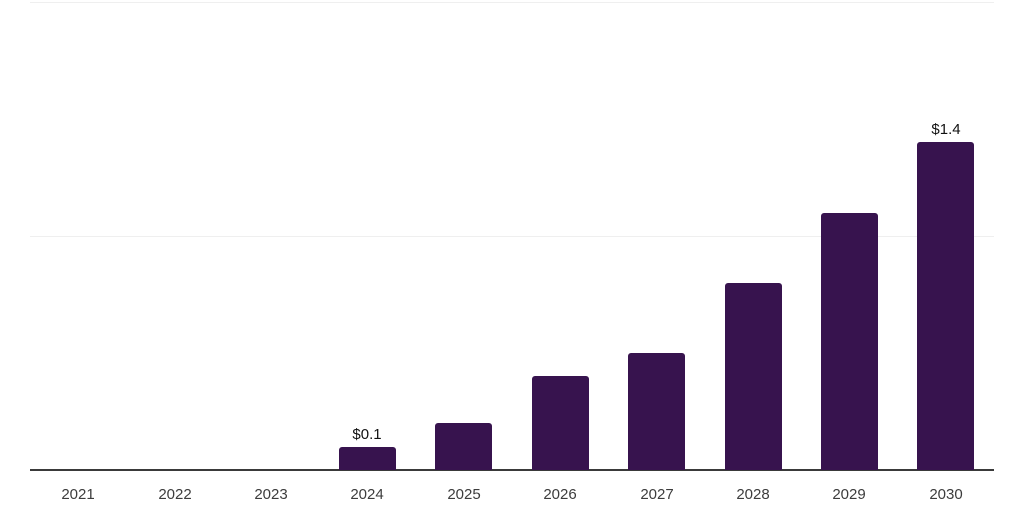  I want to click on bar-2025, so click(463, 446).